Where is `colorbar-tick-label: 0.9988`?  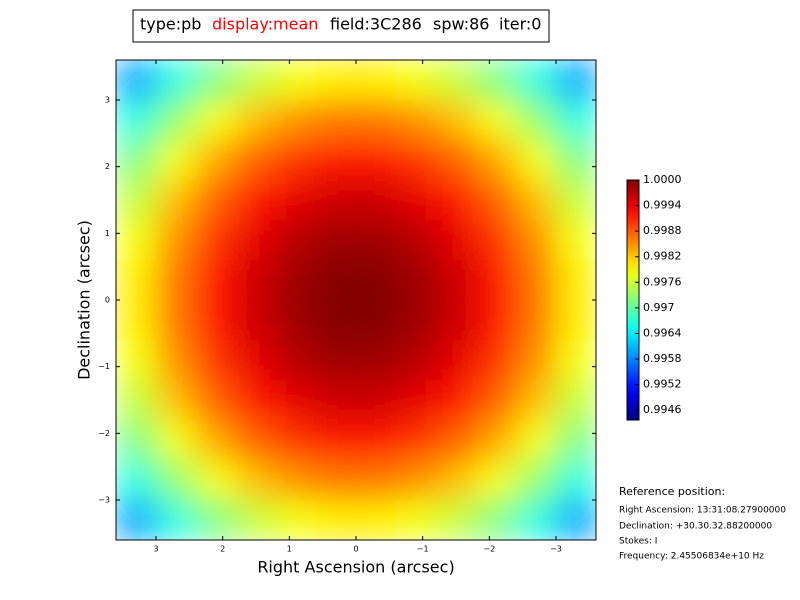 colorbar-tick-label: 0.9988 is located at coordinates (662, 230).